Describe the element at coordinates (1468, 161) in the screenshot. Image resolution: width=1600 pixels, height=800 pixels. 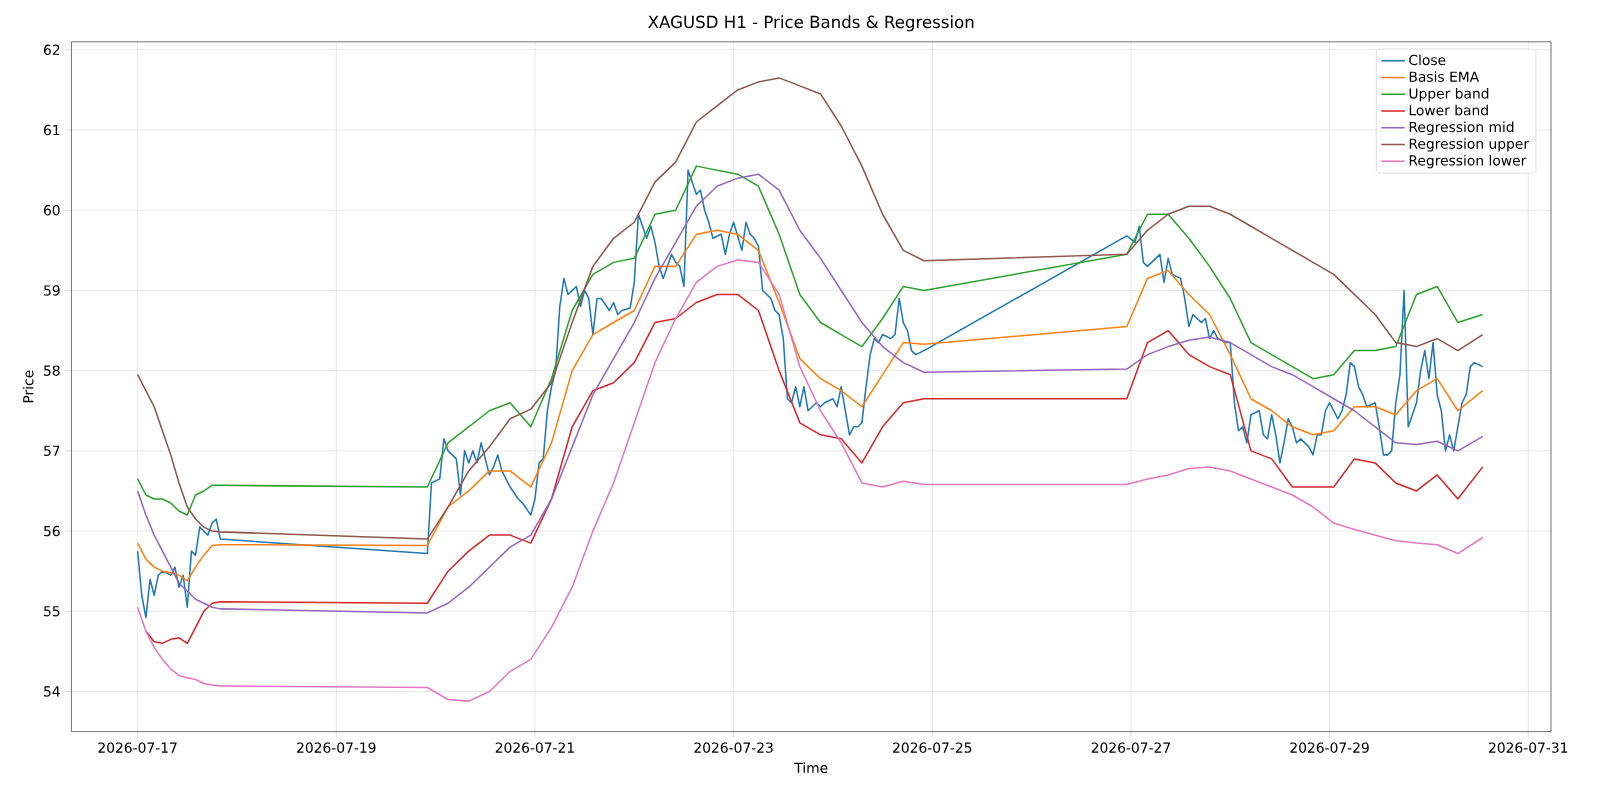
I see `legend-label: Regression lower` at that location.